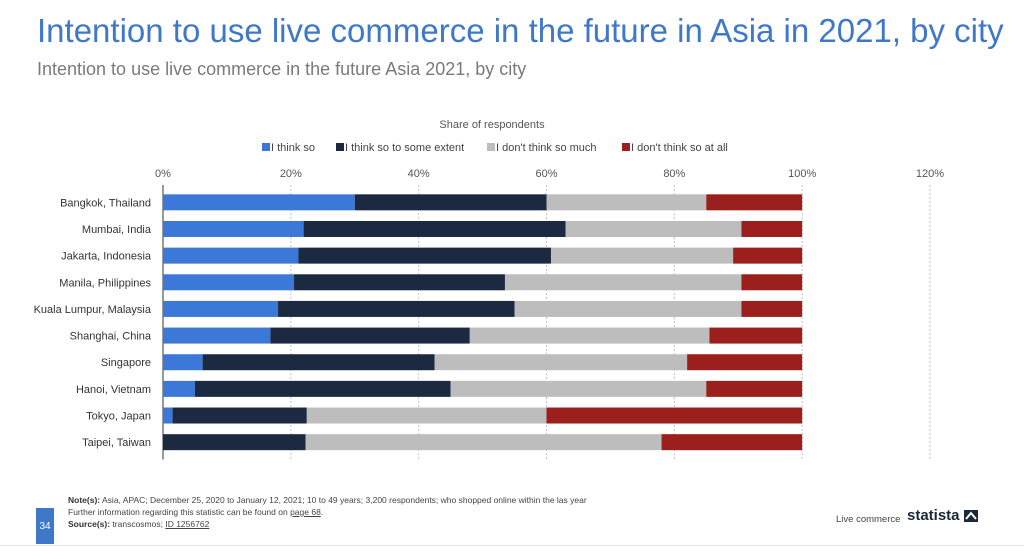 This screenshot has height=559, width=1024. I want to click on category-label: Singapore, so click(126, 363).